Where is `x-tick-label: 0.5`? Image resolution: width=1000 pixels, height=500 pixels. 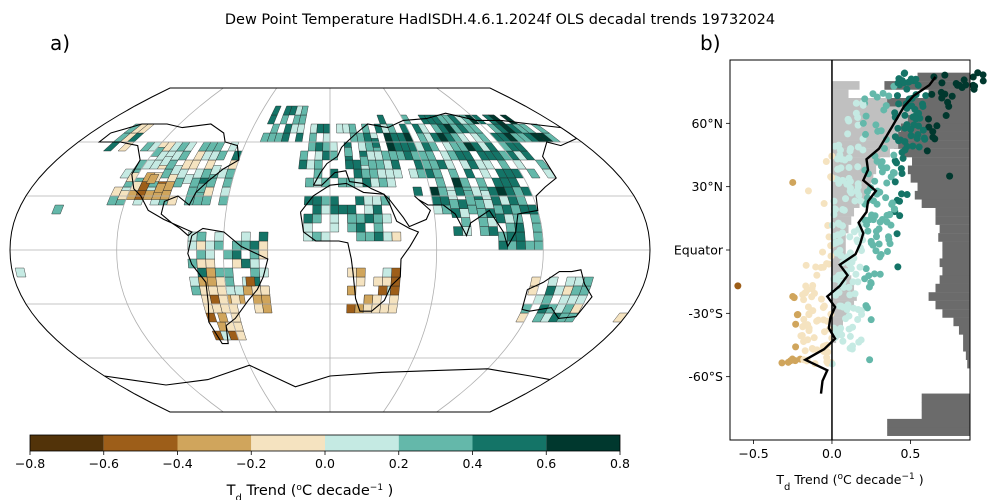 x-tick-label: 0.5 is located at coordinates (910, 453).